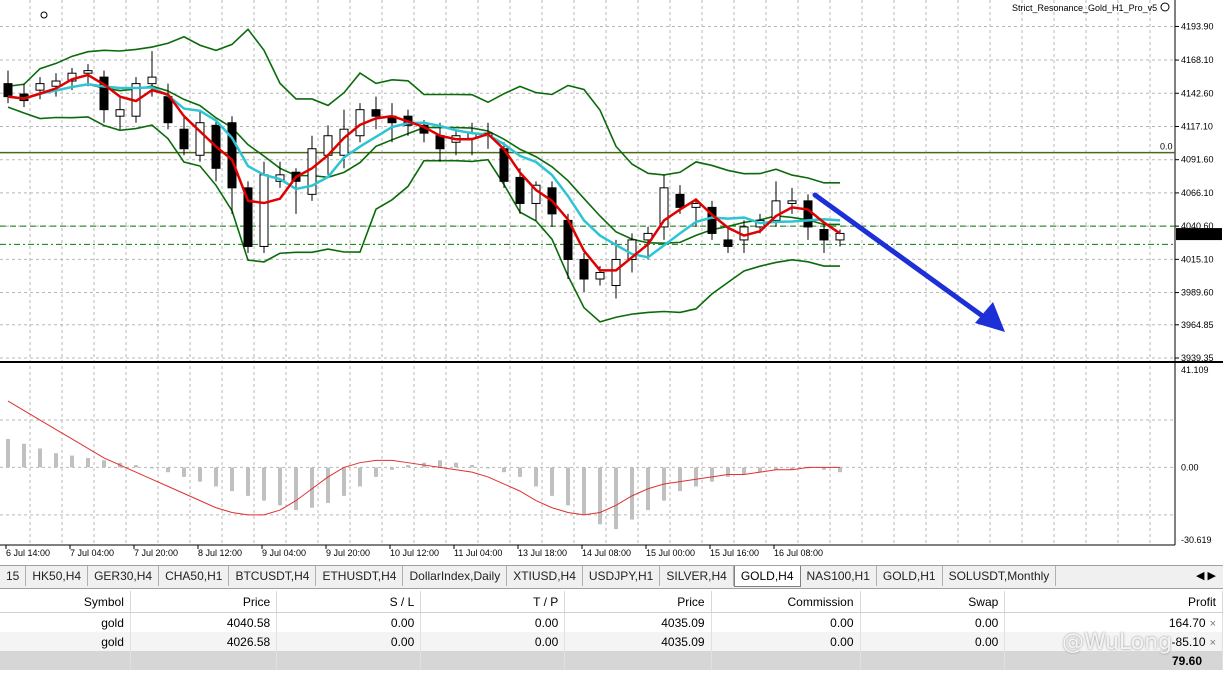 The width and height of the screenshot is (1223, 686). Describe the element at coordinates (606, 553) in the screenshot. I see `time-tick-label: 14 Jul 08:00` at that location.